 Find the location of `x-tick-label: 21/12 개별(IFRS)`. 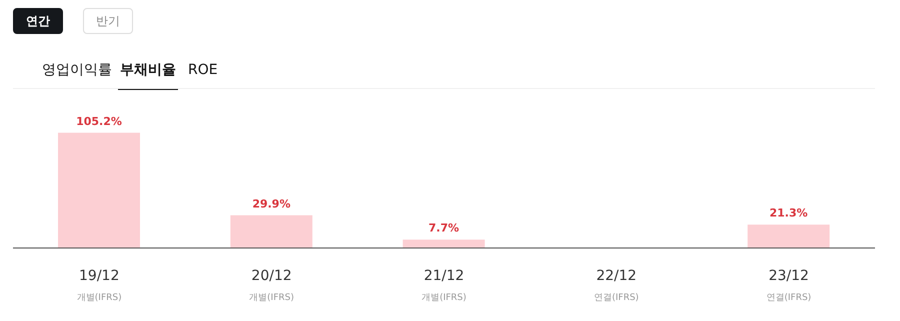

x-tick-label: 21/12 개별(IFRS) is located at coordinates (444, 285).